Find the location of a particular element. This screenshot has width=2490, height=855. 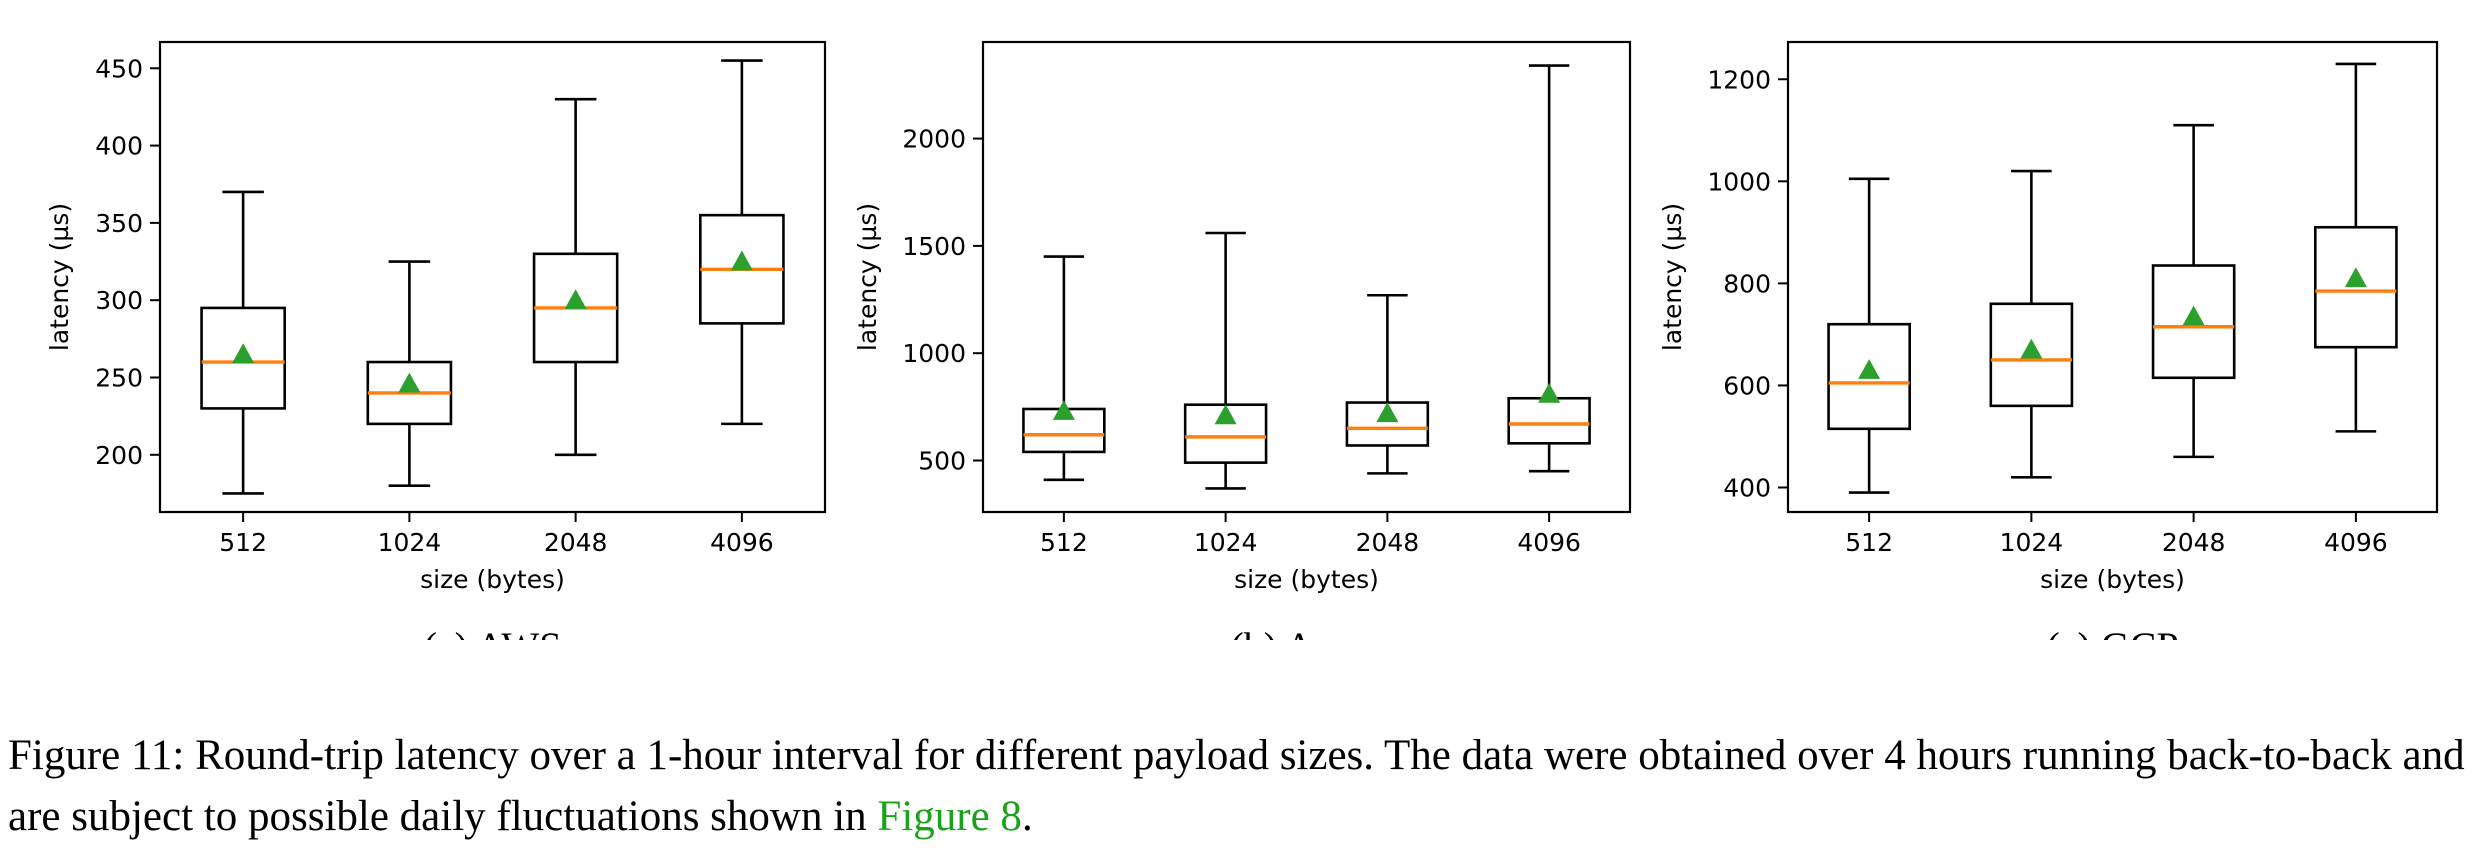

subcaption: (b) Azure is located at coordinates (1306, 632).